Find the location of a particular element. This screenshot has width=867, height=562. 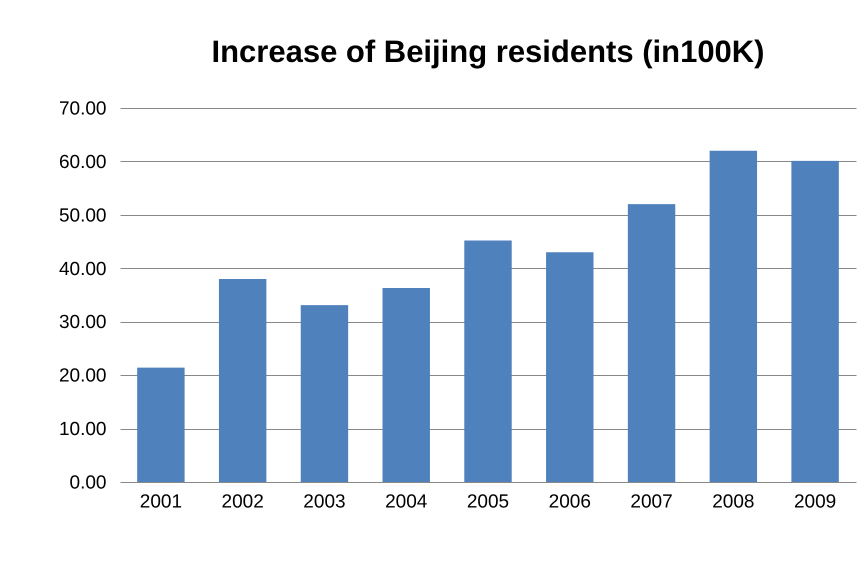

chart-title: Increase of Beijing residents (in100K) is located at coordinates (488, 51).